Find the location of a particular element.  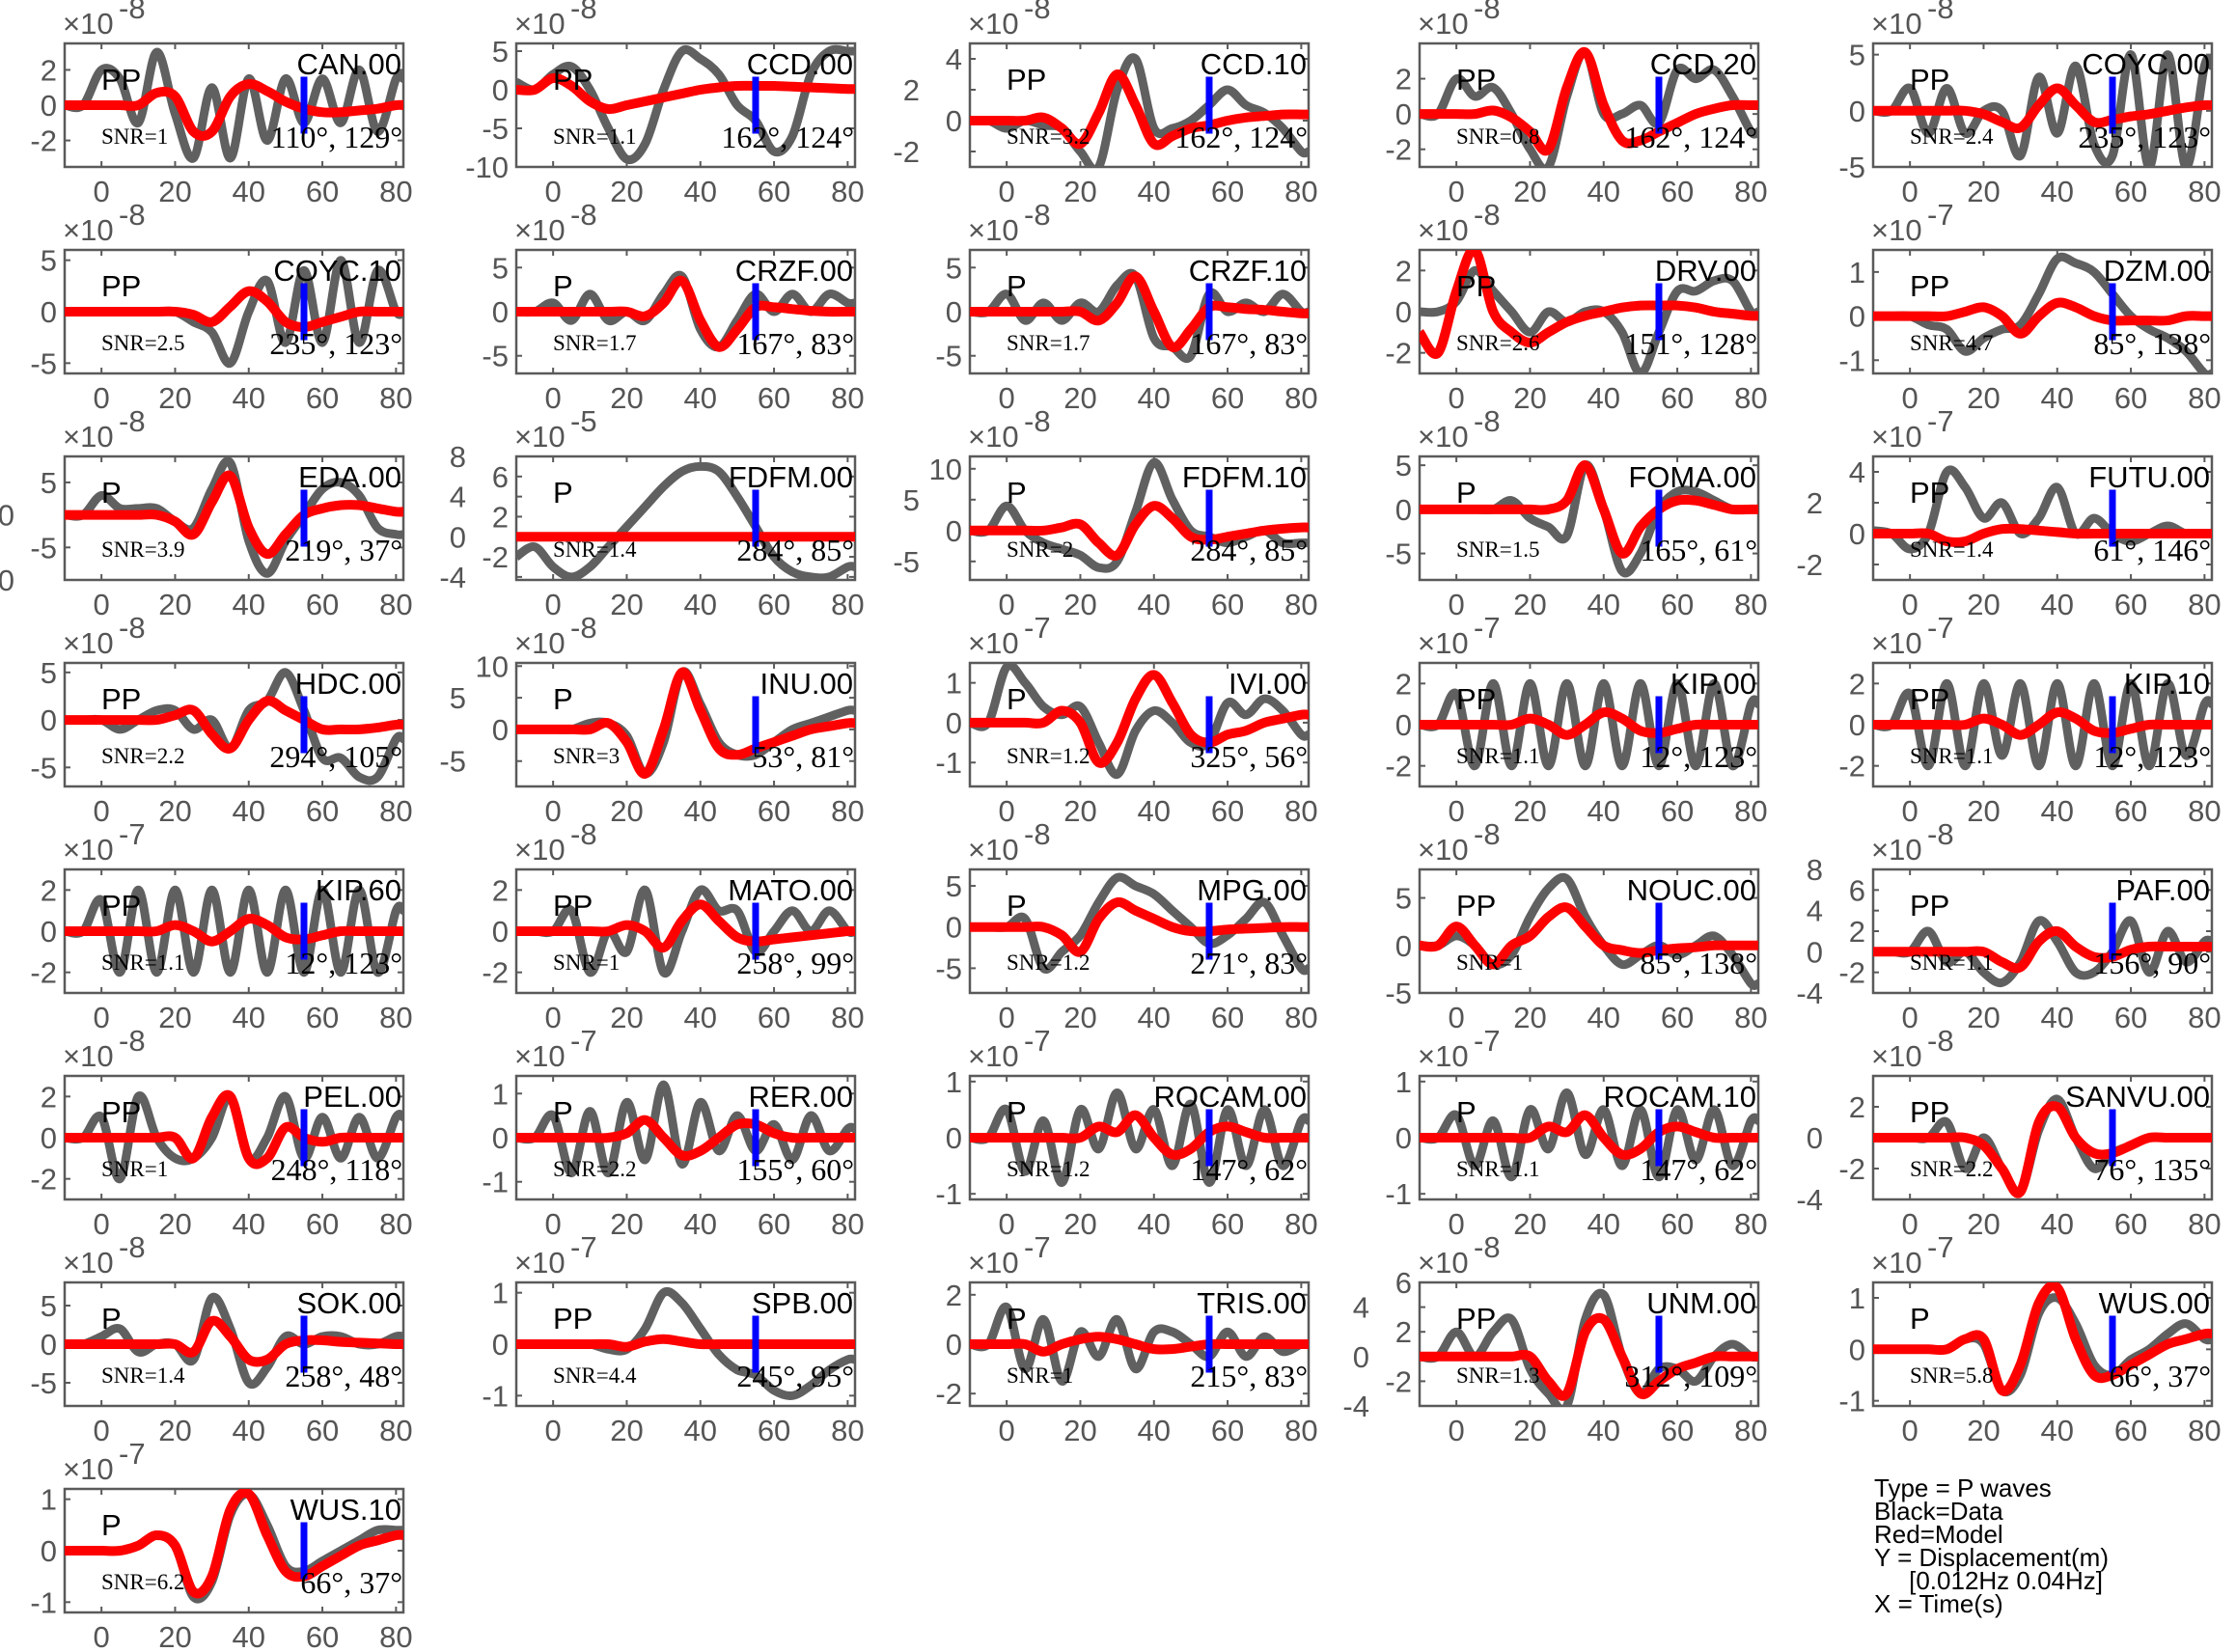

snr-label: SNR=4.4 is located at coordinates (595, 1375).